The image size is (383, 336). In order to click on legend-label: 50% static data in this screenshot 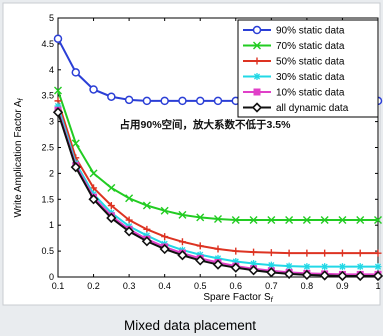, I will do `click(310, 62)`.